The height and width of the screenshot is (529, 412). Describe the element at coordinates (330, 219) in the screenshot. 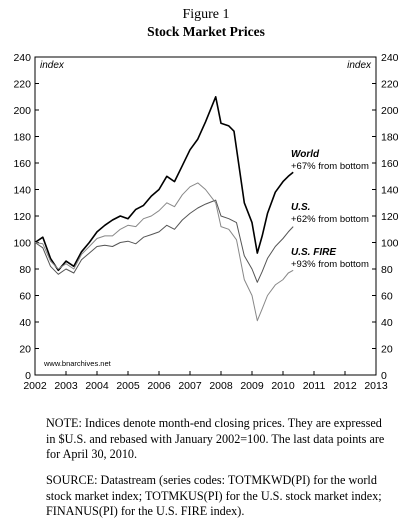

I see `label-us-change: +62% from bottom` at that location.